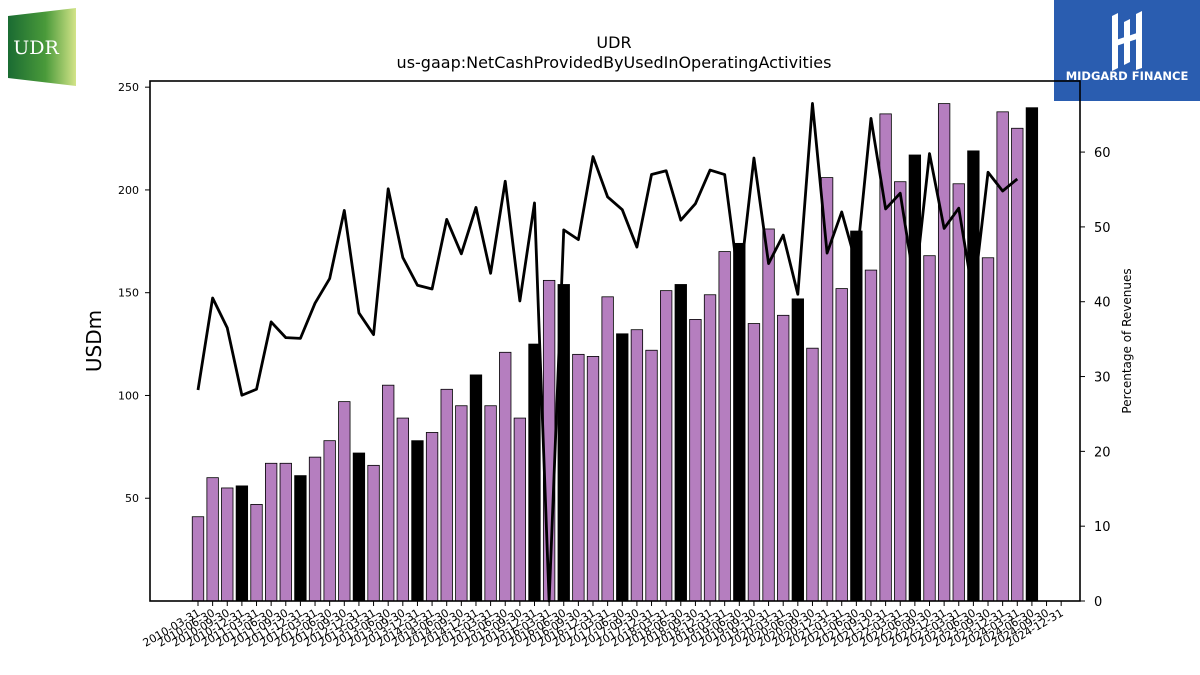 This screenshot has width=1200, height=675. Describe the element at coordinates (1127, 41) in the screenshot. I see `midgard-mark-icon` at that location.